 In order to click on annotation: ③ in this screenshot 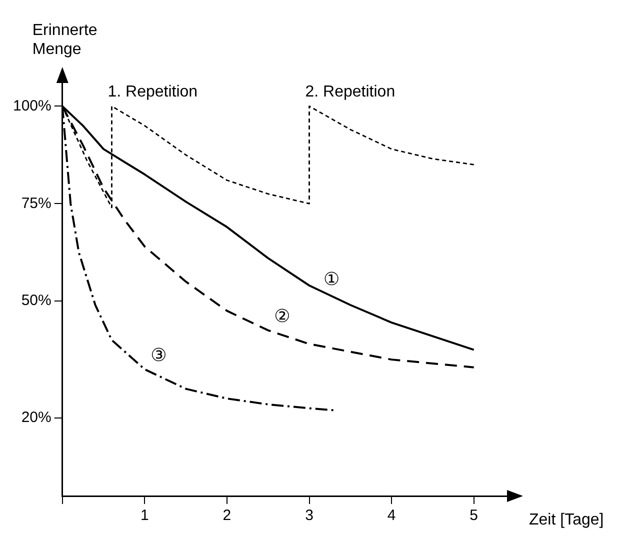, I will do `click(158, 355)`.